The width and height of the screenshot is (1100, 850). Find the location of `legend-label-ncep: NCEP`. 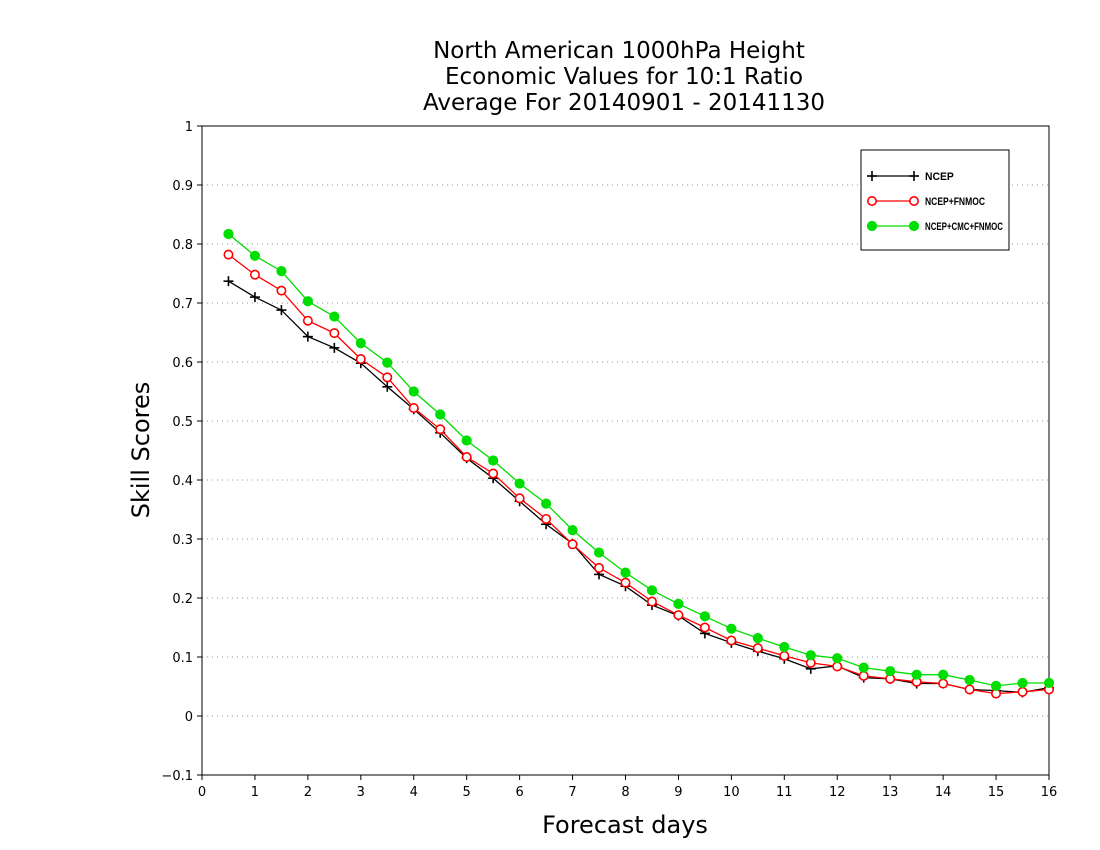

legend-label-ncep: NCEP is located at coordinates (939, 177).